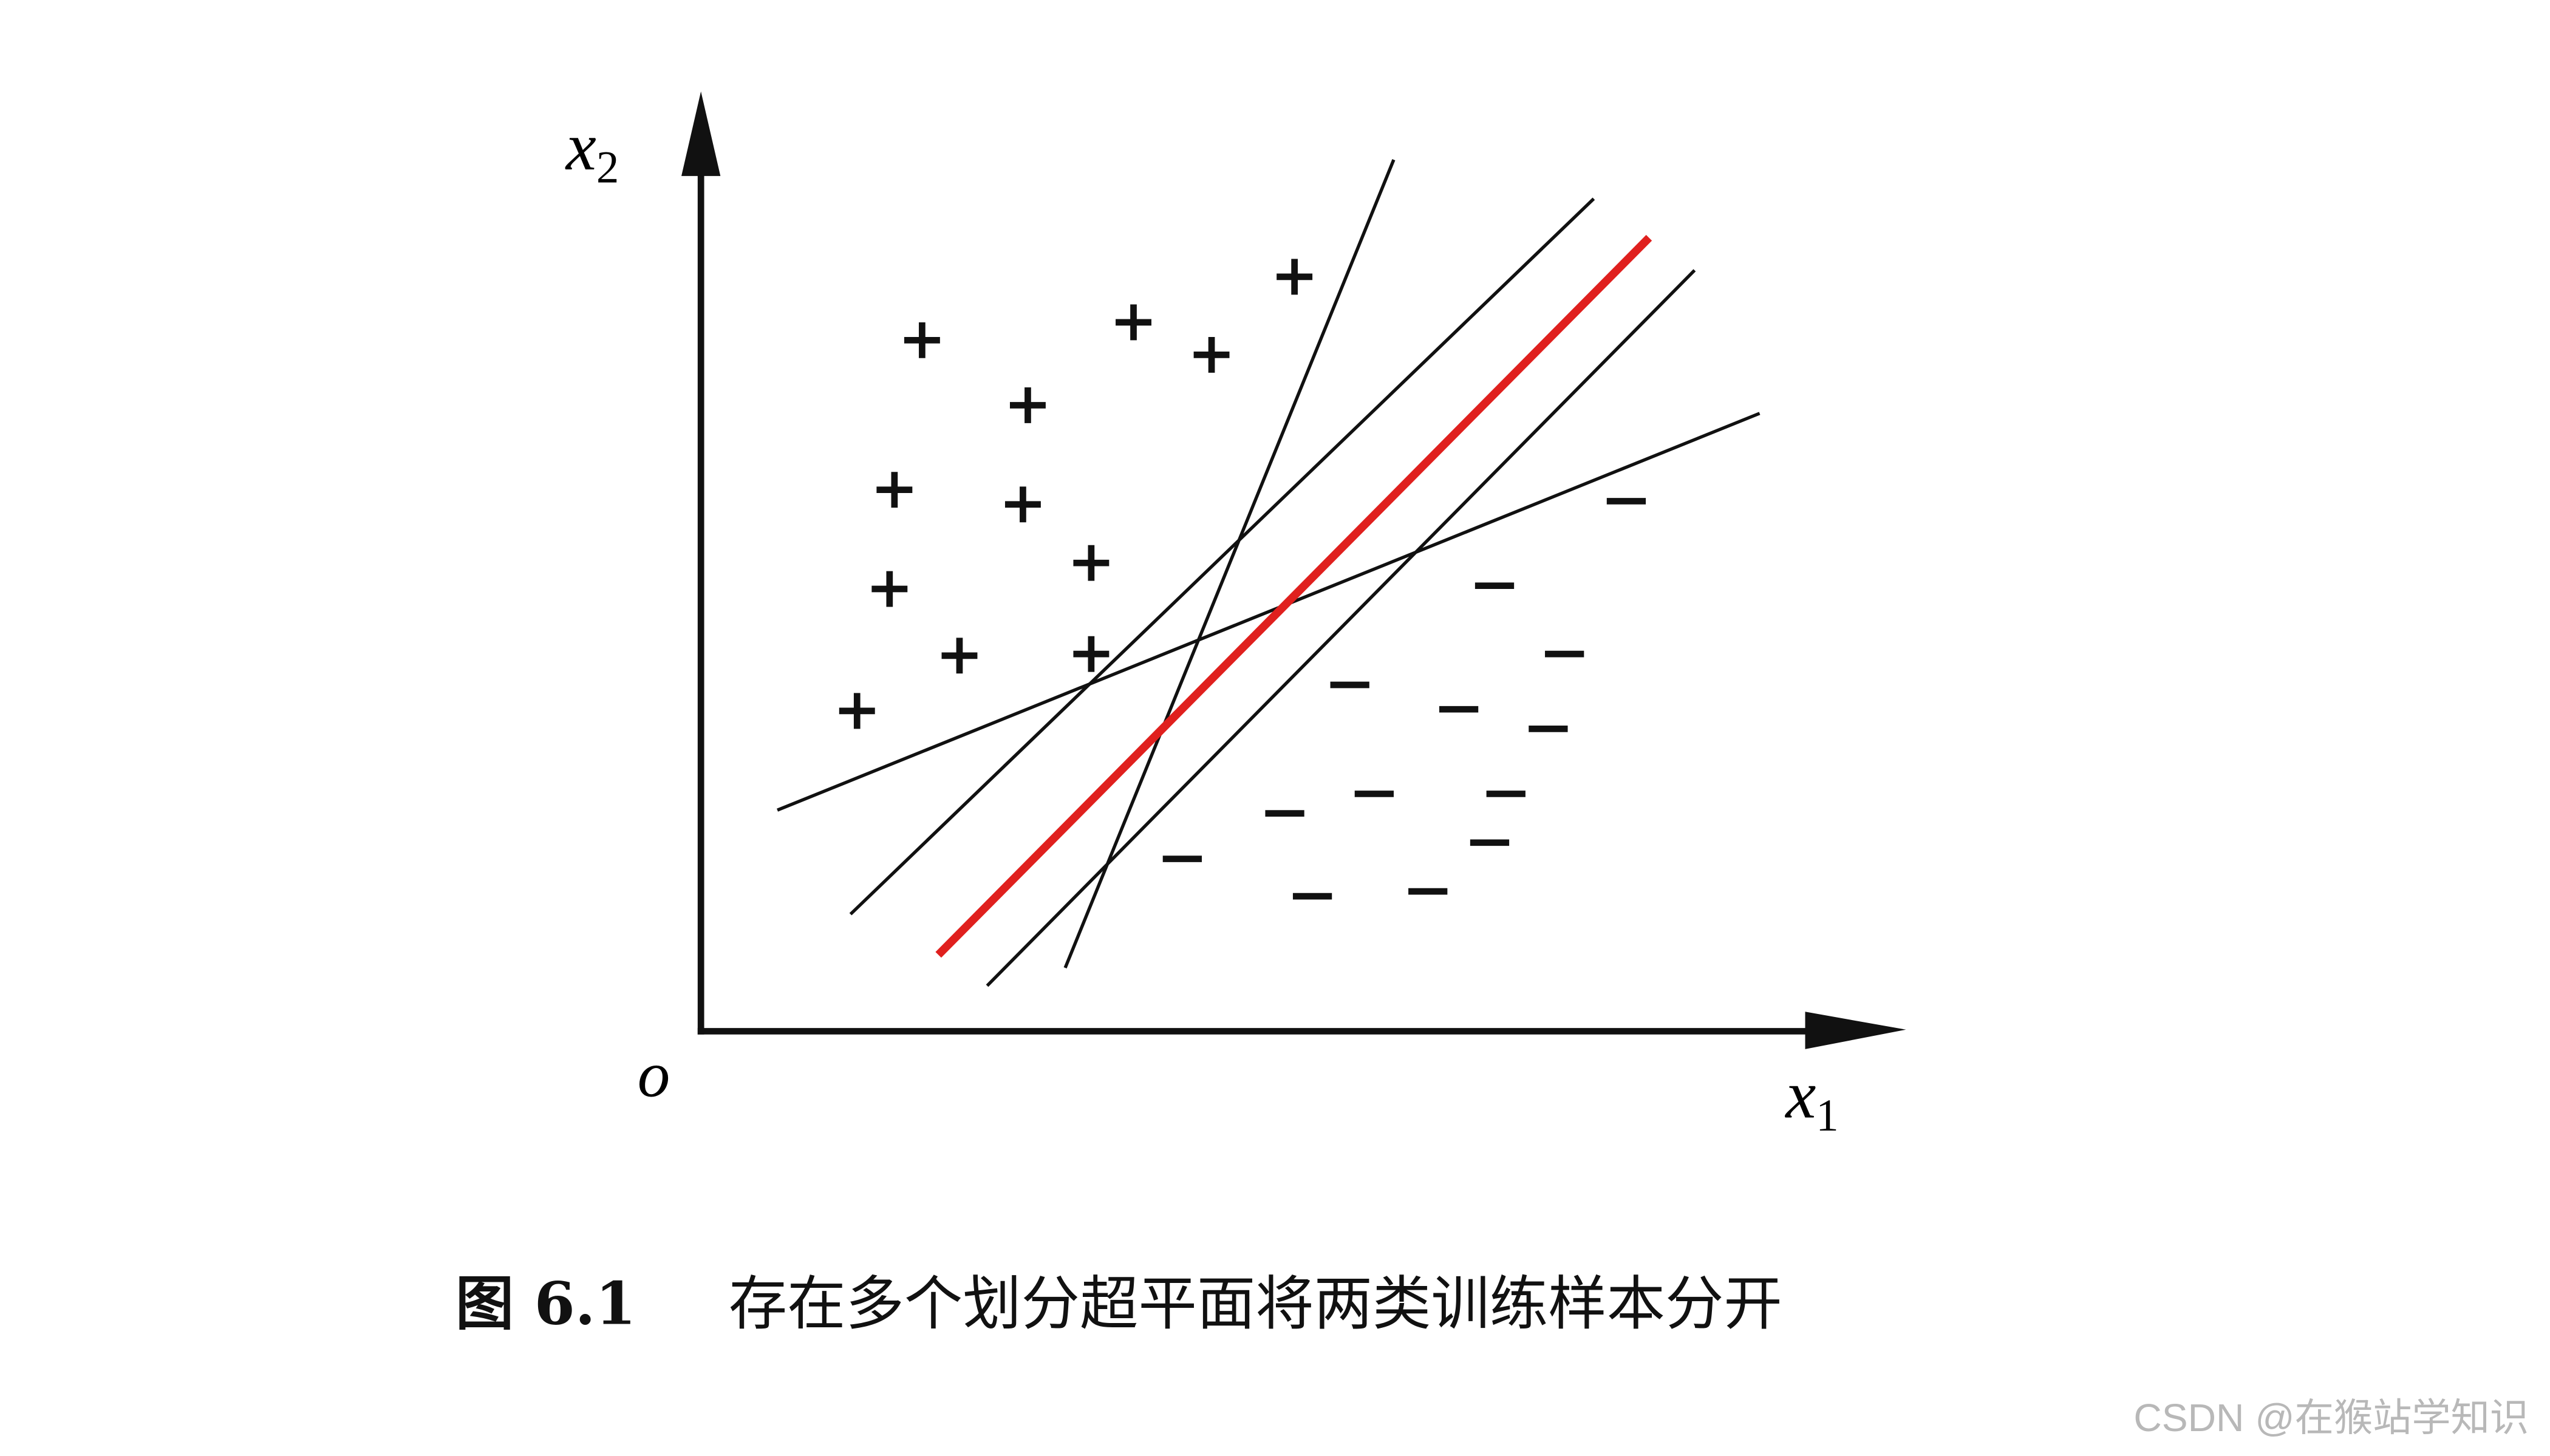  I want to click on y-arrow, so click(701, 133).